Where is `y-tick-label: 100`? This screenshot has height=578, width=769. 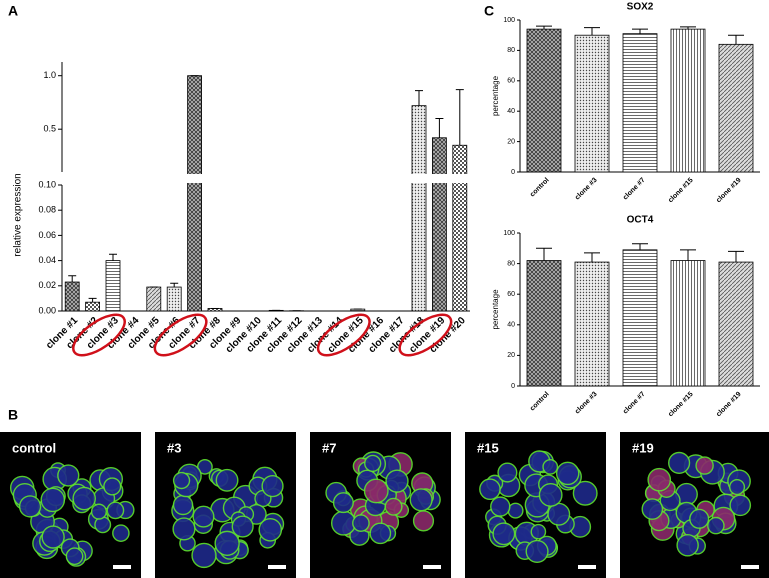
y-tick-label: 100 is located at coordinates (509, 20).